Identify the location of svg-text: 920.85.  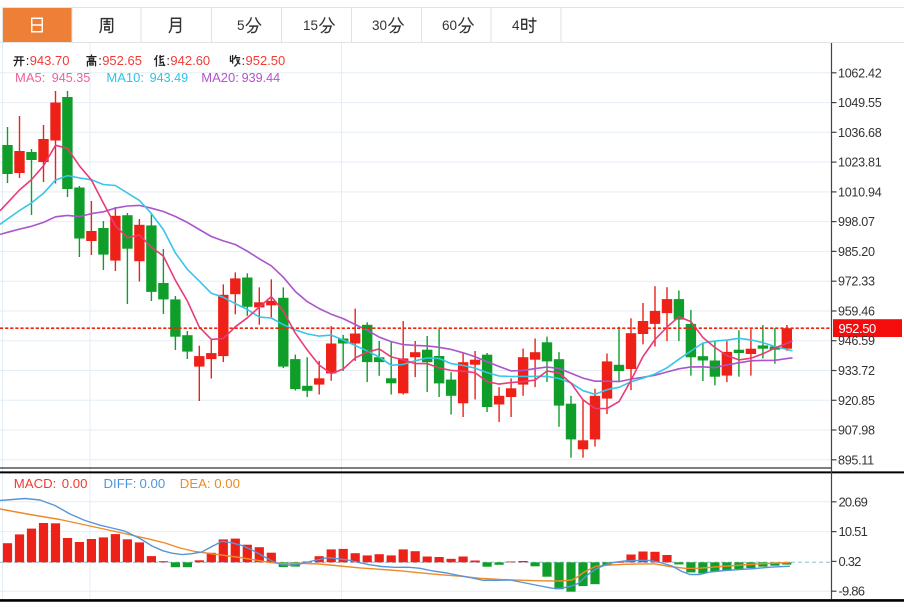
(856, 401).